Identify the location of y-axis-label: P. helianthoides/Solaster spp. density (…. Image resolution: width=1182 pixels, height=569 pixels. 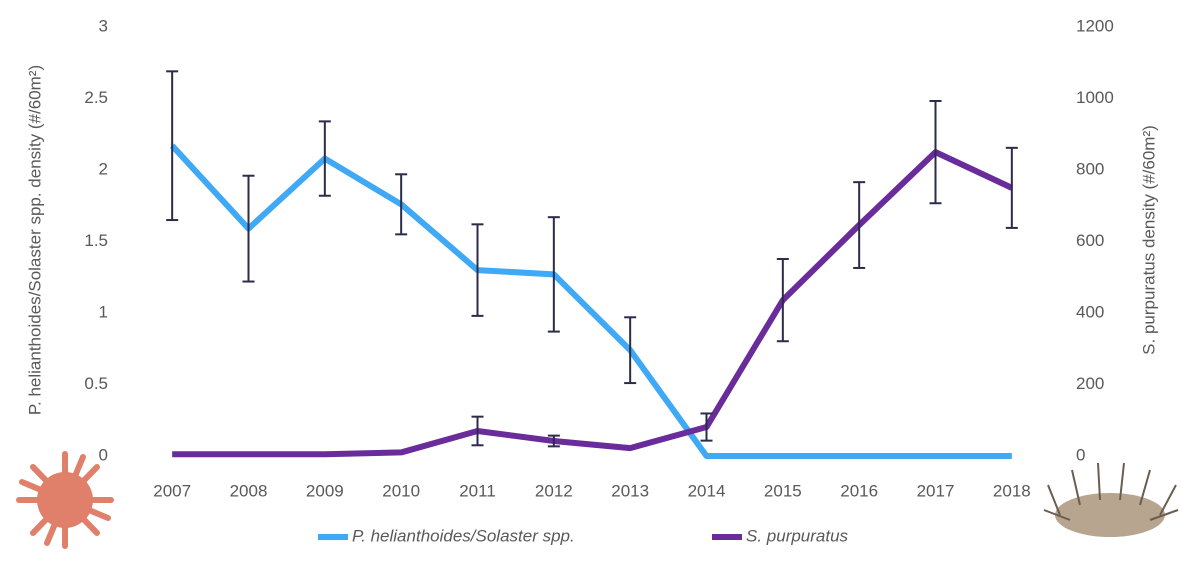
(34, 240).